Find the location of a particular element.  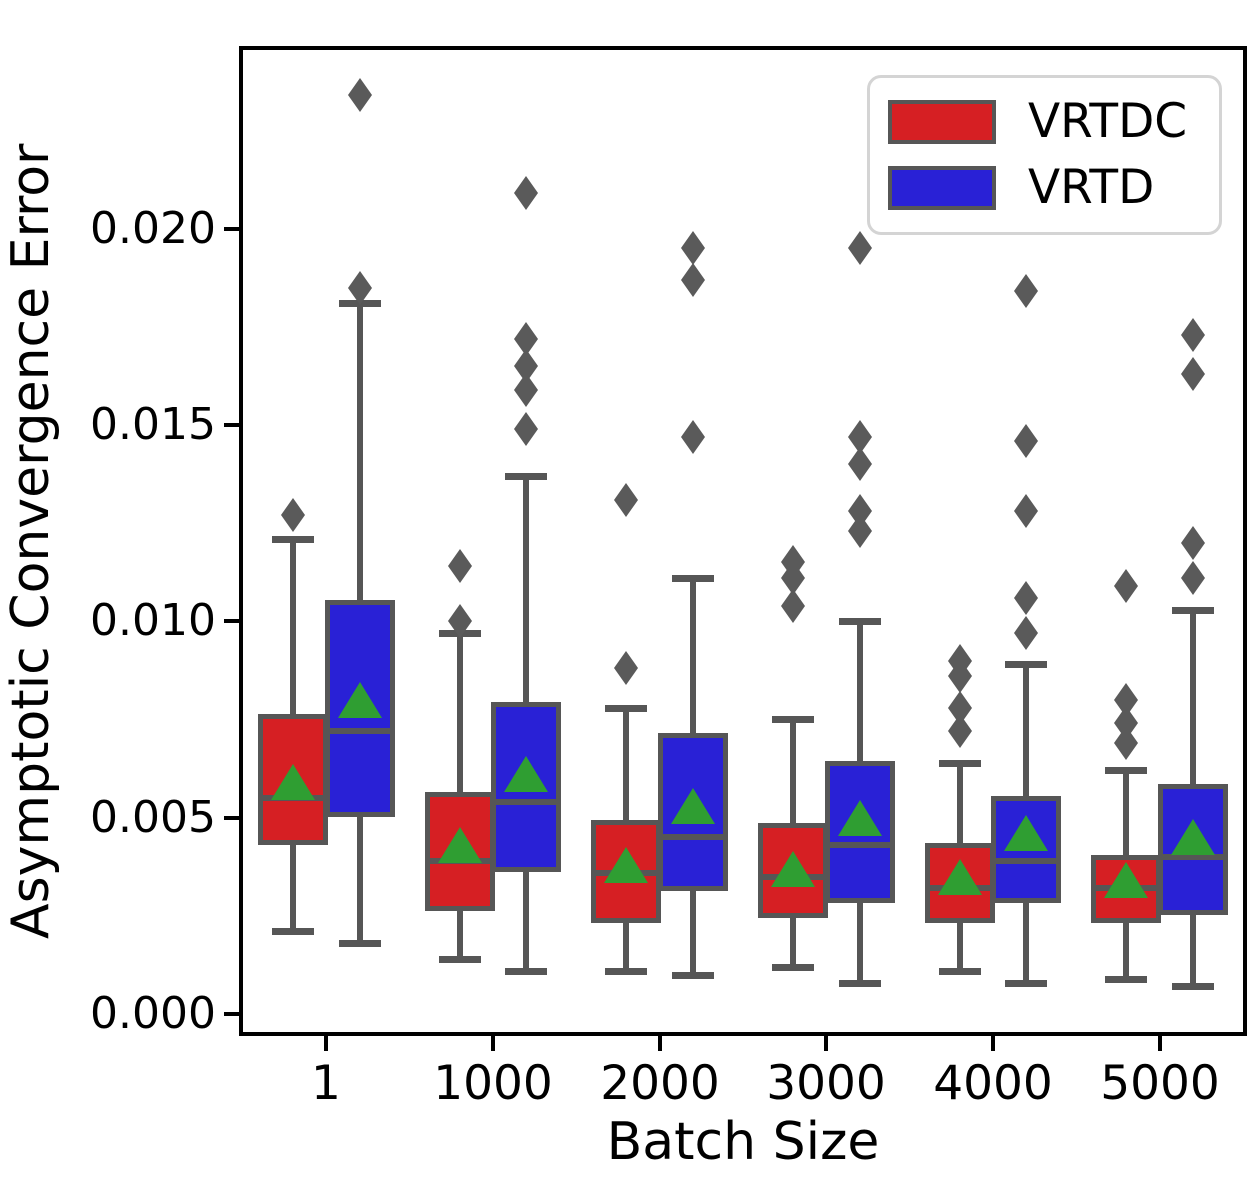

legend: VRTDC VRTD is located at coordinates (1044, 155).